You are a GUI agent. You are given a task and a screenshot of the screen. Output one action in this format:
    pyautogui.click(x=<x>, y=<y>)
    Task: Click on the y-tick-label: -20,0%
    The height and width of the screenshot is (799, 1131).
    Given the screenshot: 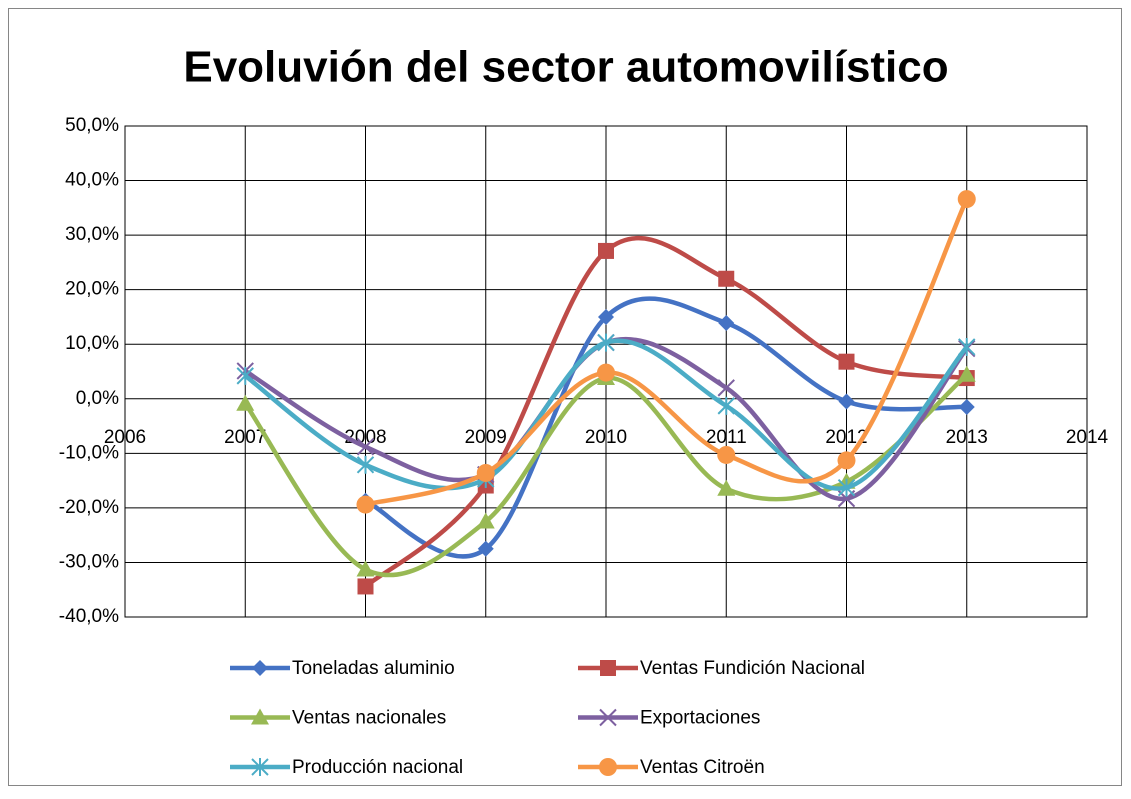 What is the action you would take?
    pyautogui.click(x=89, y=507)
    